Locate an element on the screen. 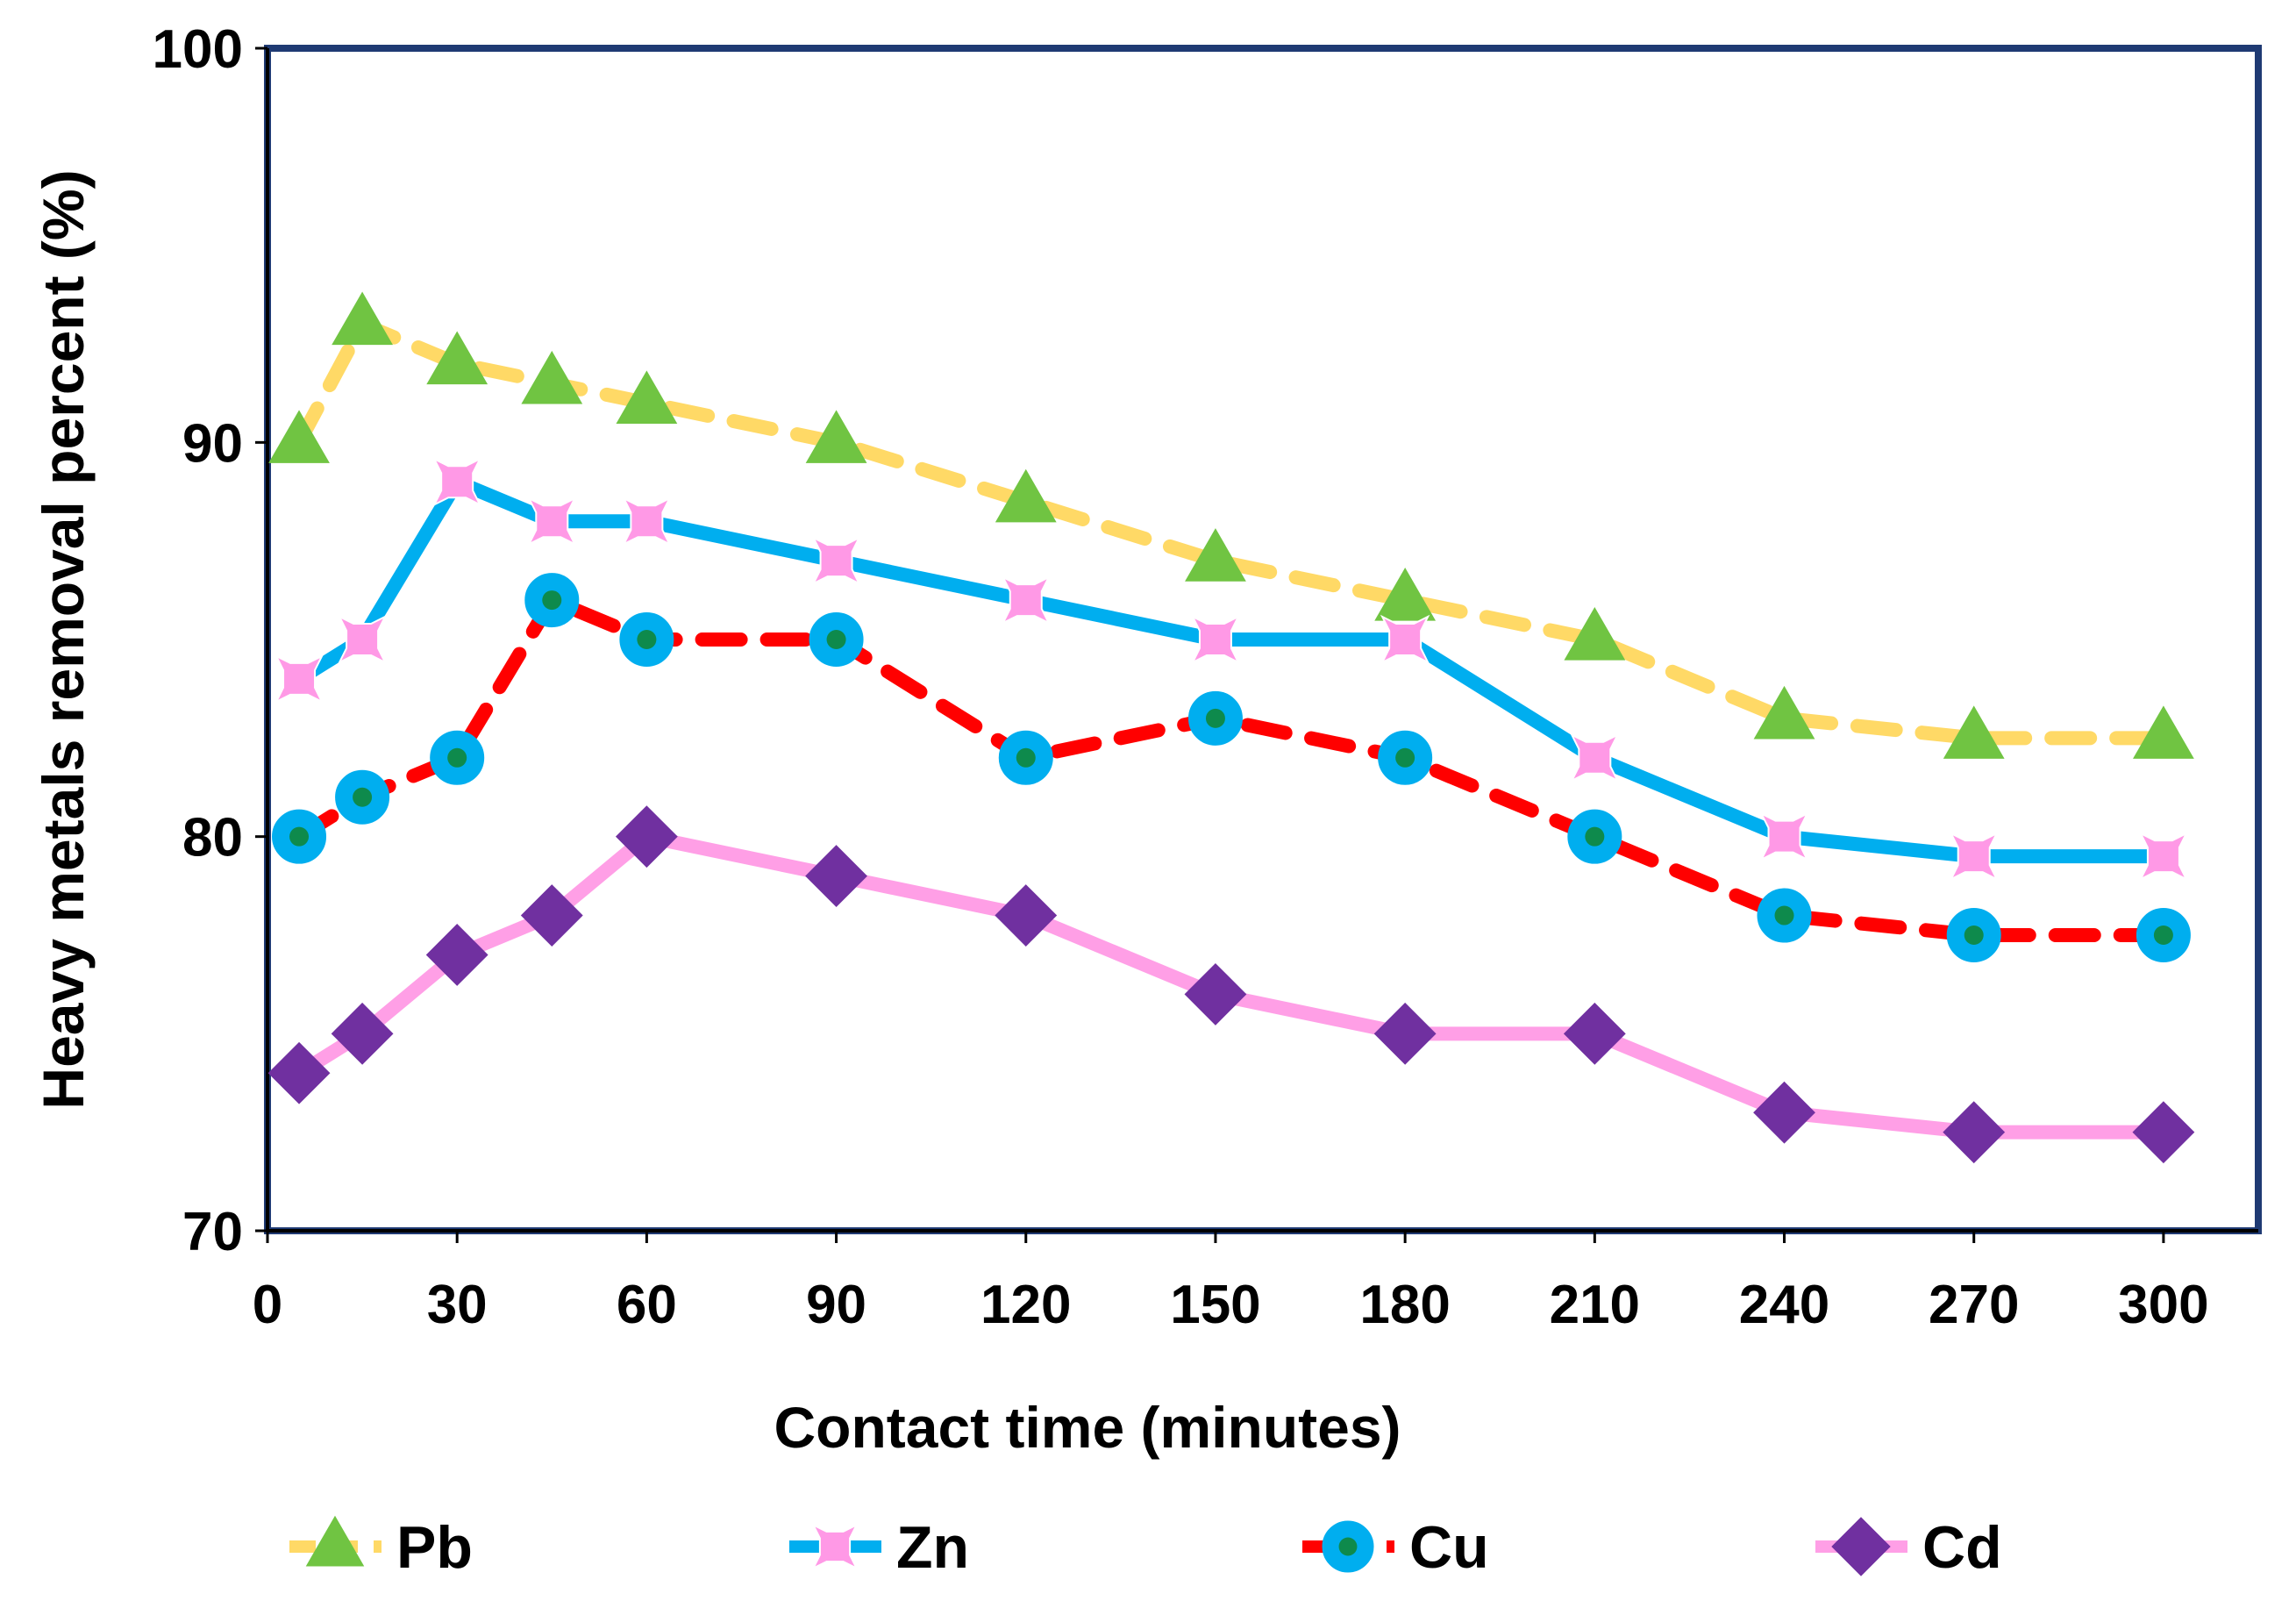 The height and width of the screenshot is (1608, 2296). y-tick-label: 90 is located at coordinates (212, 444).